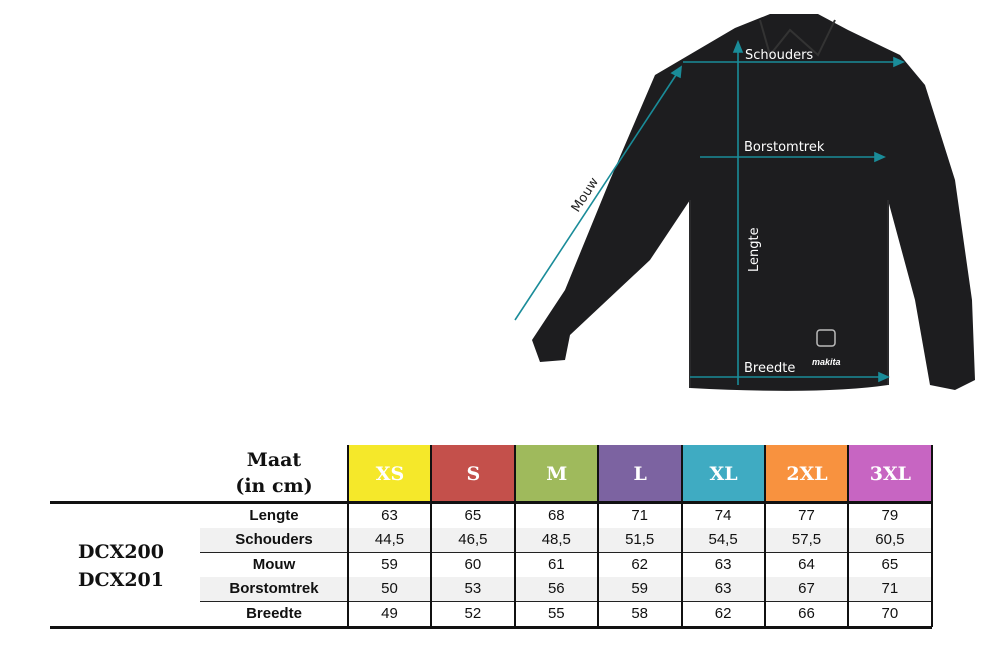 Image resolution: width=1000 pixels, height=666 pixels. What do you see at coordinates (640, 613) in the screenshot?
I see `table-cell: 58` at bounding box center [640, 613].